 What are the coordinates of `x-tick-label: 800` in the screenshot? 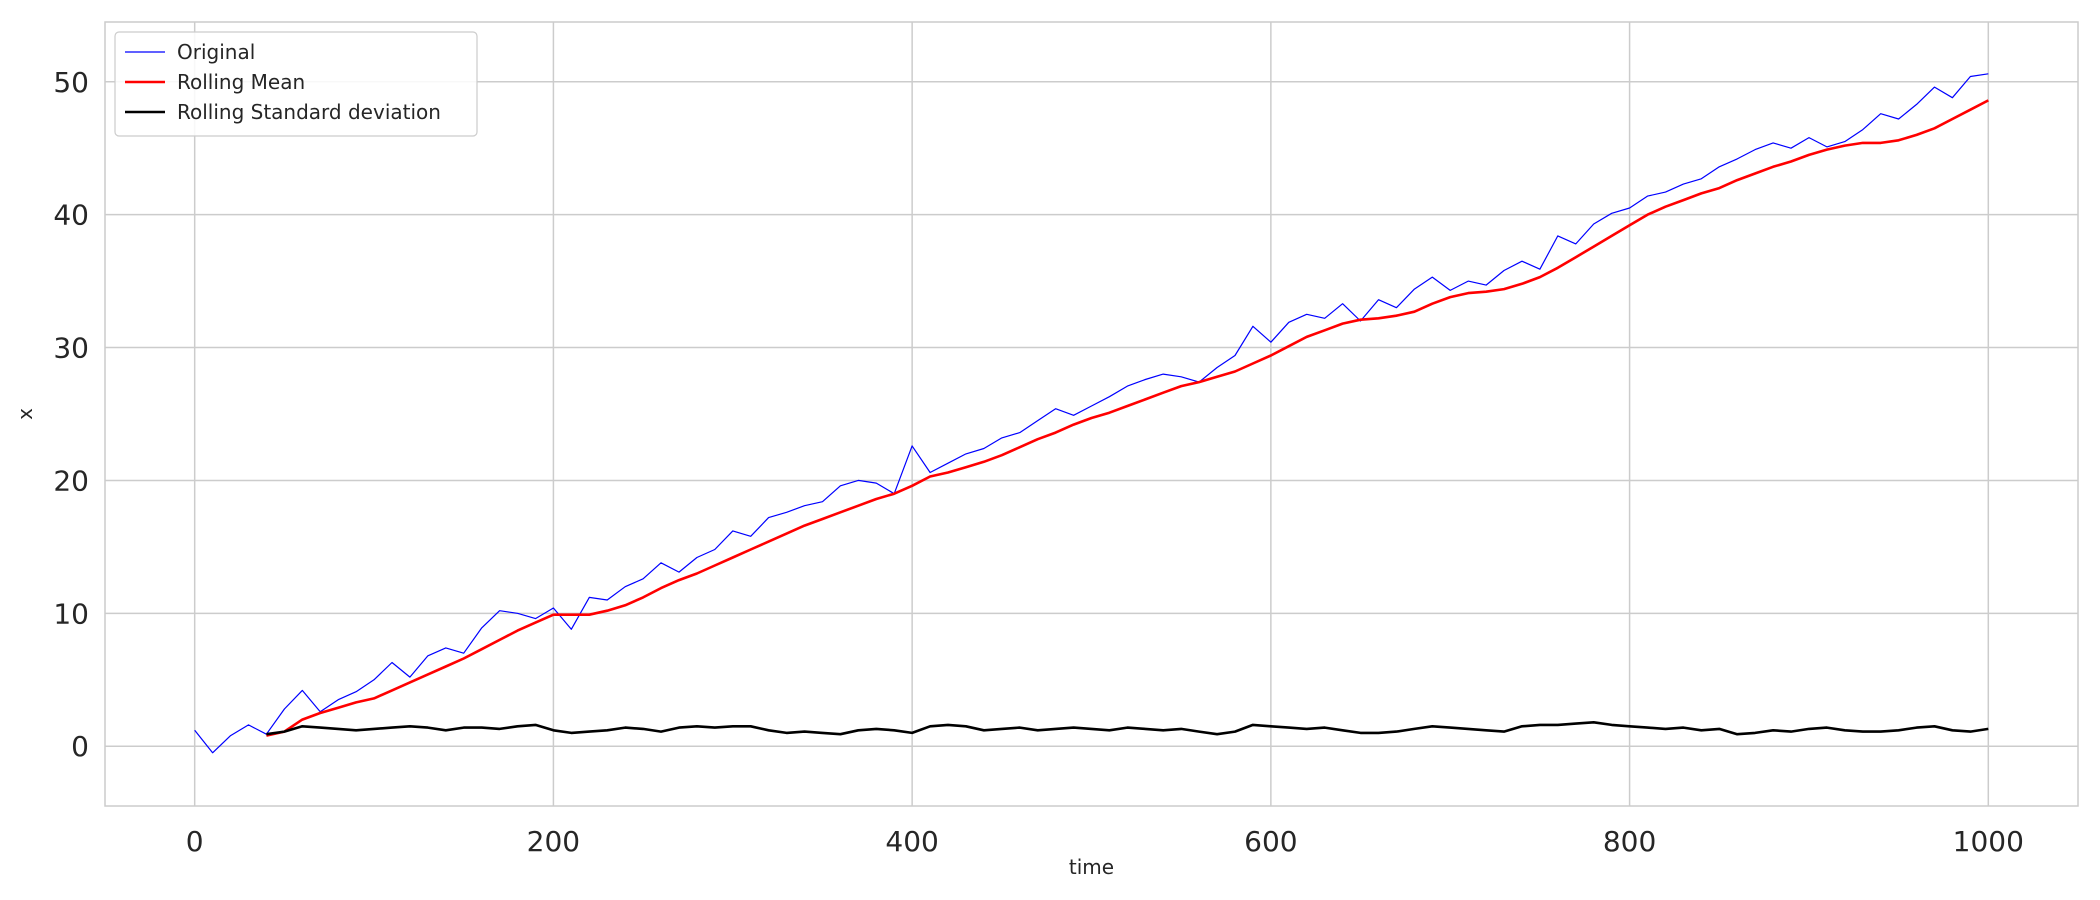 It's located at (1629, 841).